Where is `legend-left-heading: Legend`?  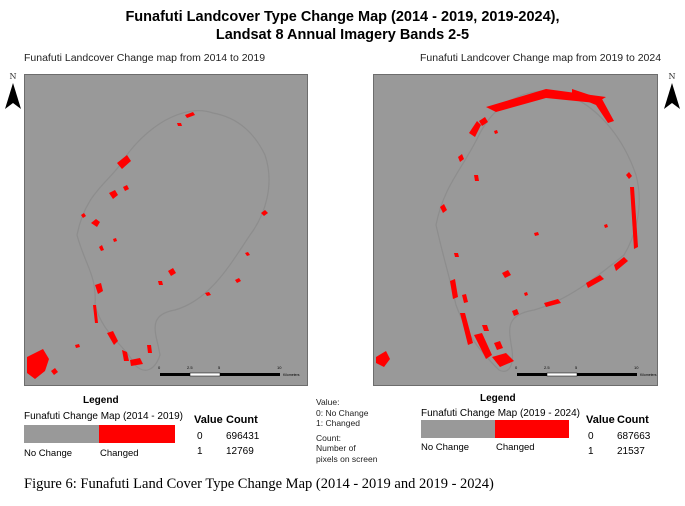
legend-left-heading: Legend is located at coordinates (101, 400).